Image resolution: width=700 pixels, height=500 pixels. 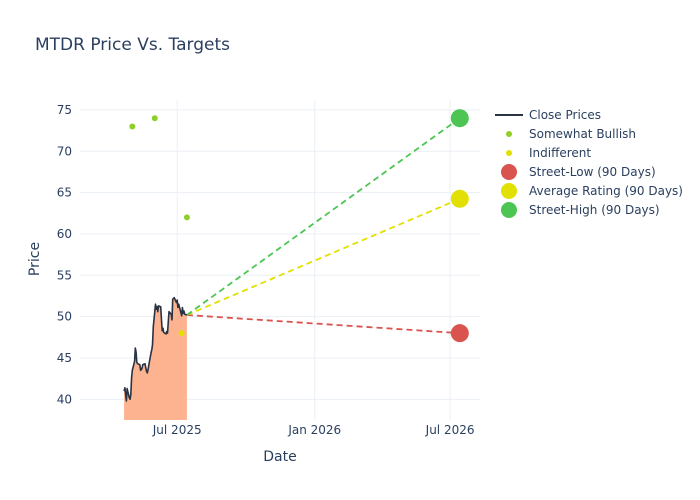 What do you see at coordinates (132, 45) in the screenshot?
I see `chart-title: MTDR Price Vs. Targets` at bounding box center [132, 45].